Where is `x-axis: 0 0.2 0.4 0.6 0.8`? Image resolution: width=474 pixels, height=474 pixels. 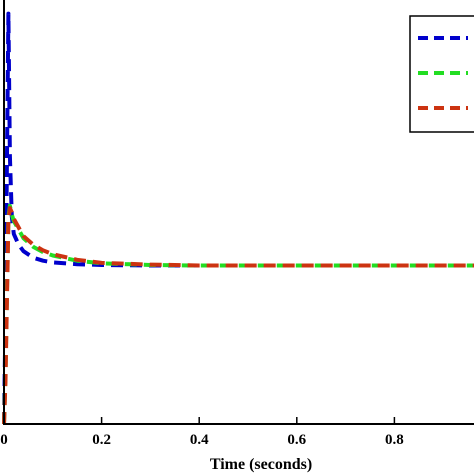 x-axis: 0 0.2 0.4 0.6 0.8 is located at coordinates (202, 432).